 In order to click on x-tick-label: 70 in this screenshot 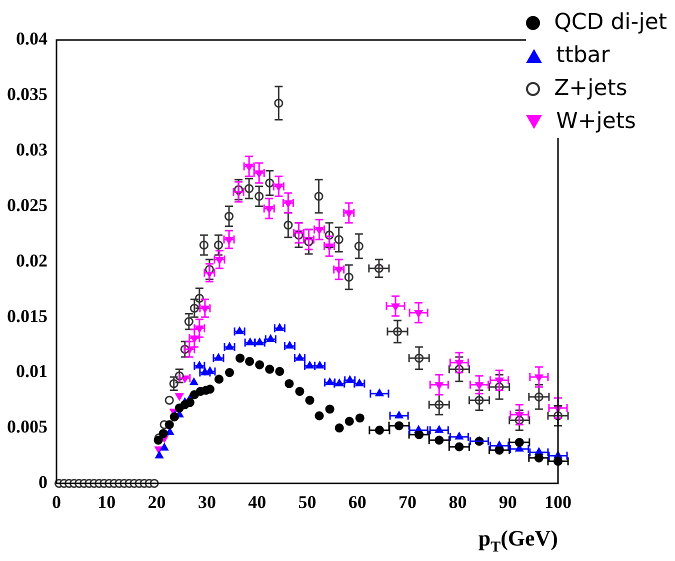, I will do `click(407, 502)`.